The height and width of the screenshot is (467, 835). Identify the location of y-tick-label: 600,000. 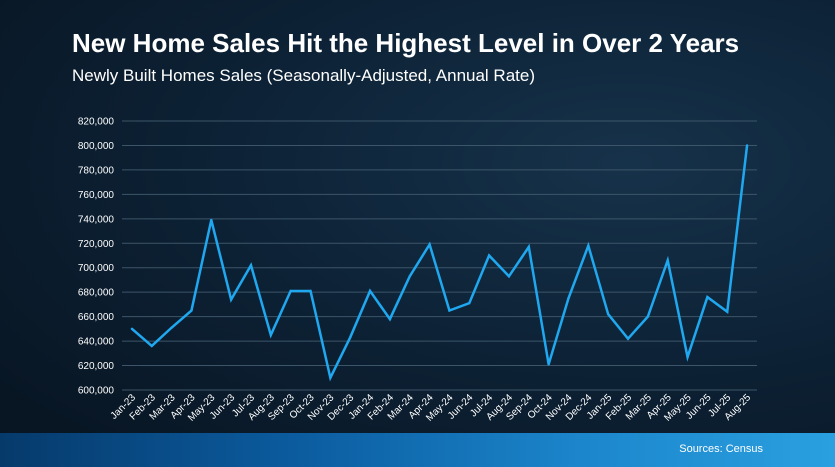
(96, 391).